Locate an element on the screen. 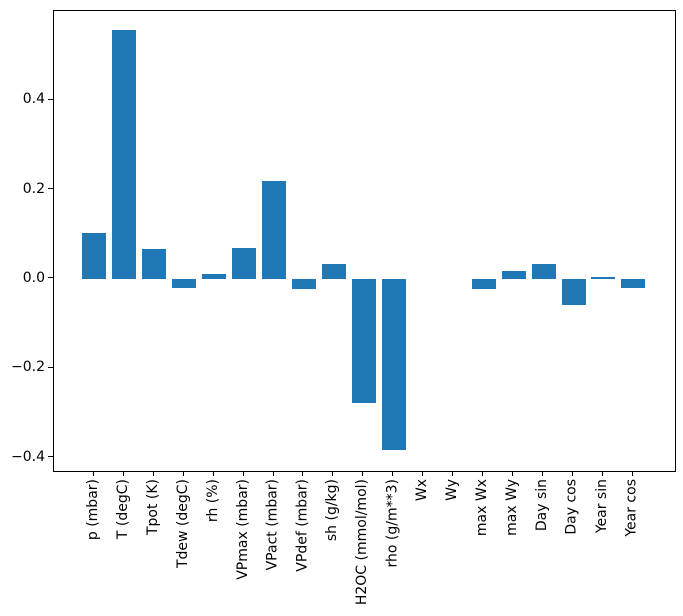  x-tick-label-day-cos: Day cos is located at coordinates (572, 507).